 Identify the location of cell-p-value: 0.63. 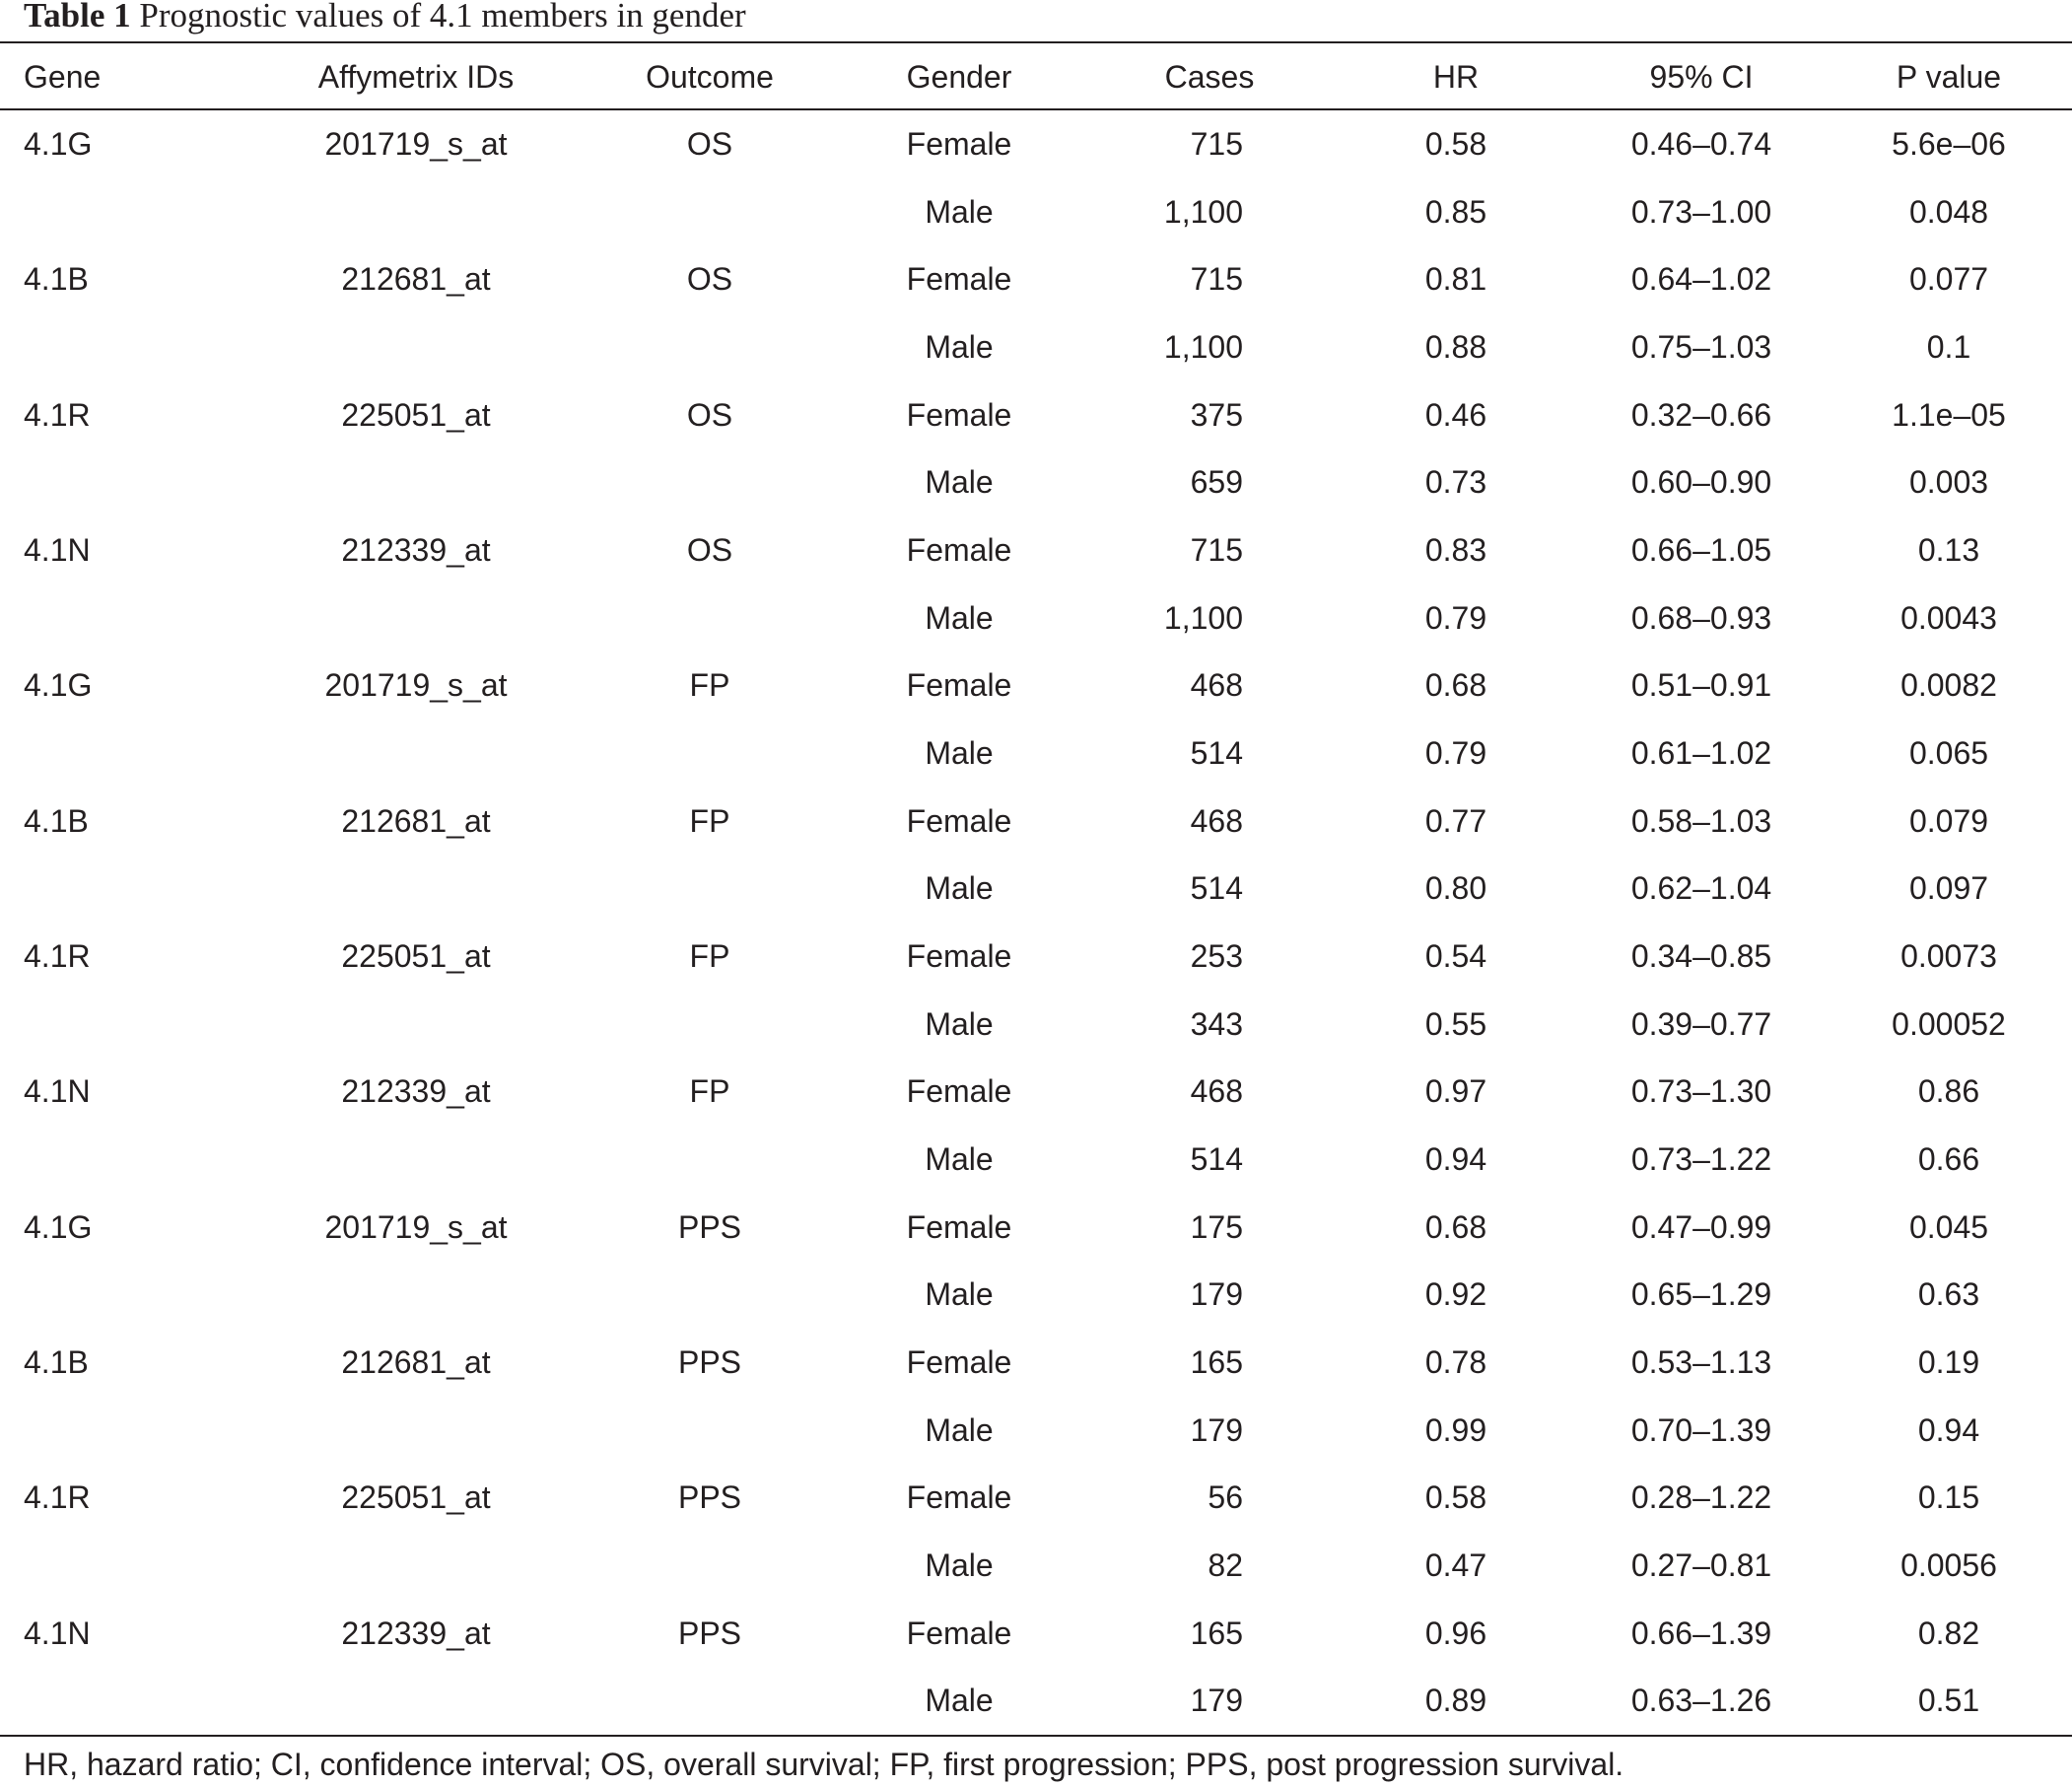
(1949, 1295).